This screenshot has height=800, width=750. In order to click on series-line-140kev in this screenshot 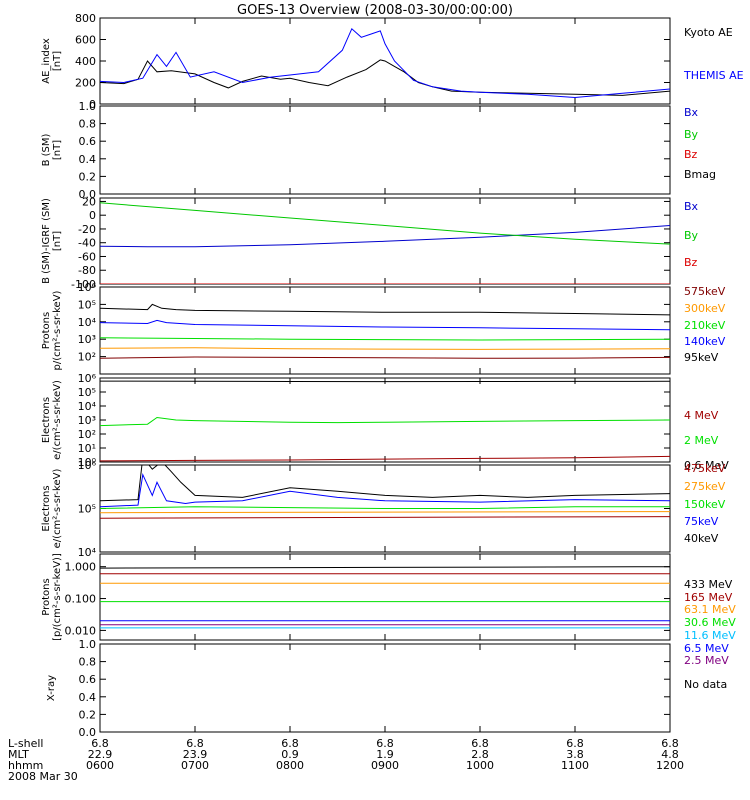, I will do `click(385, 325)`.